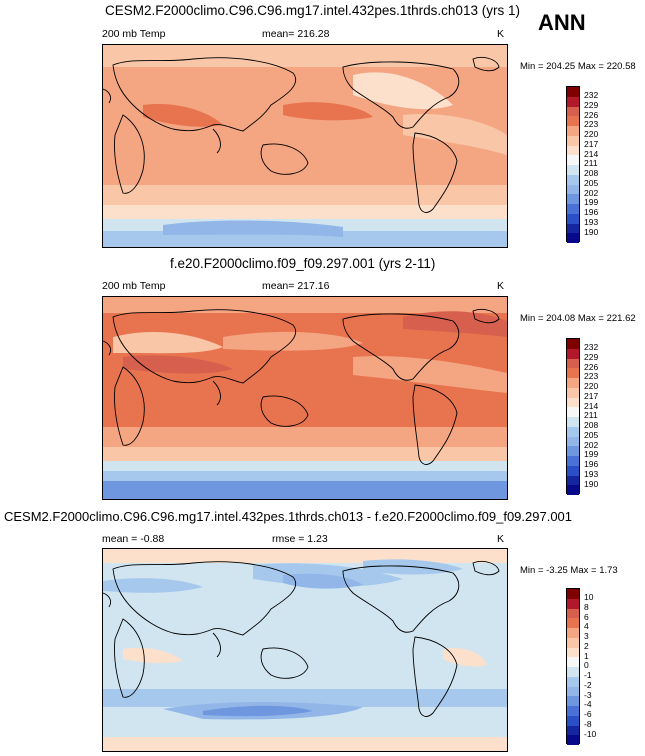 This screenshot has width=645, height=756. Describe the element at coordinates (591, 221) in the screenshot. I see `cbar-1-tick: 193` at that location.